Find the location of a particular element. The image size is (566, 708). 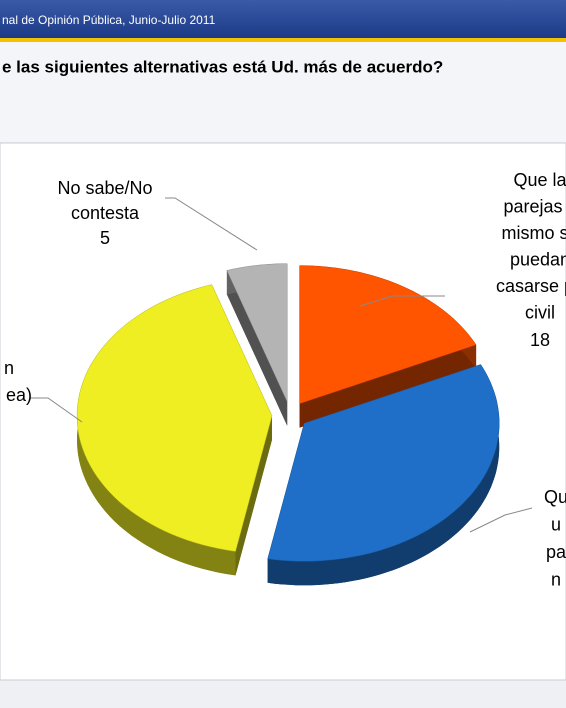

slice-label: u is located at coordinates (556, 524).